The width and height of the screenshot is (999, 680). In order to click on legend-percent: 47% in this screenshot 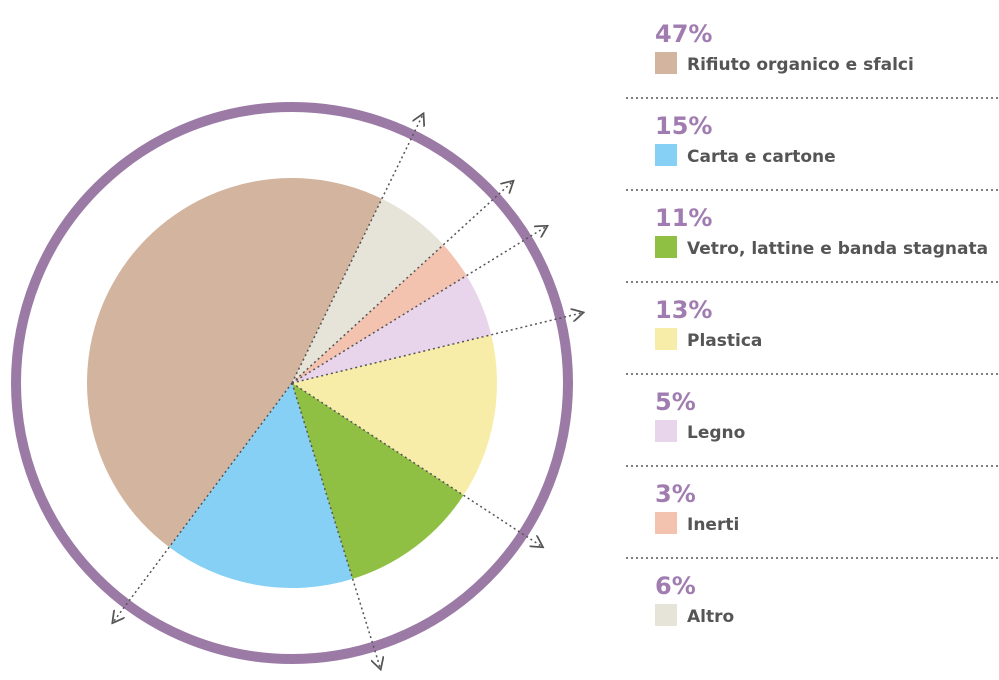, I will do `click(683, 34)`.